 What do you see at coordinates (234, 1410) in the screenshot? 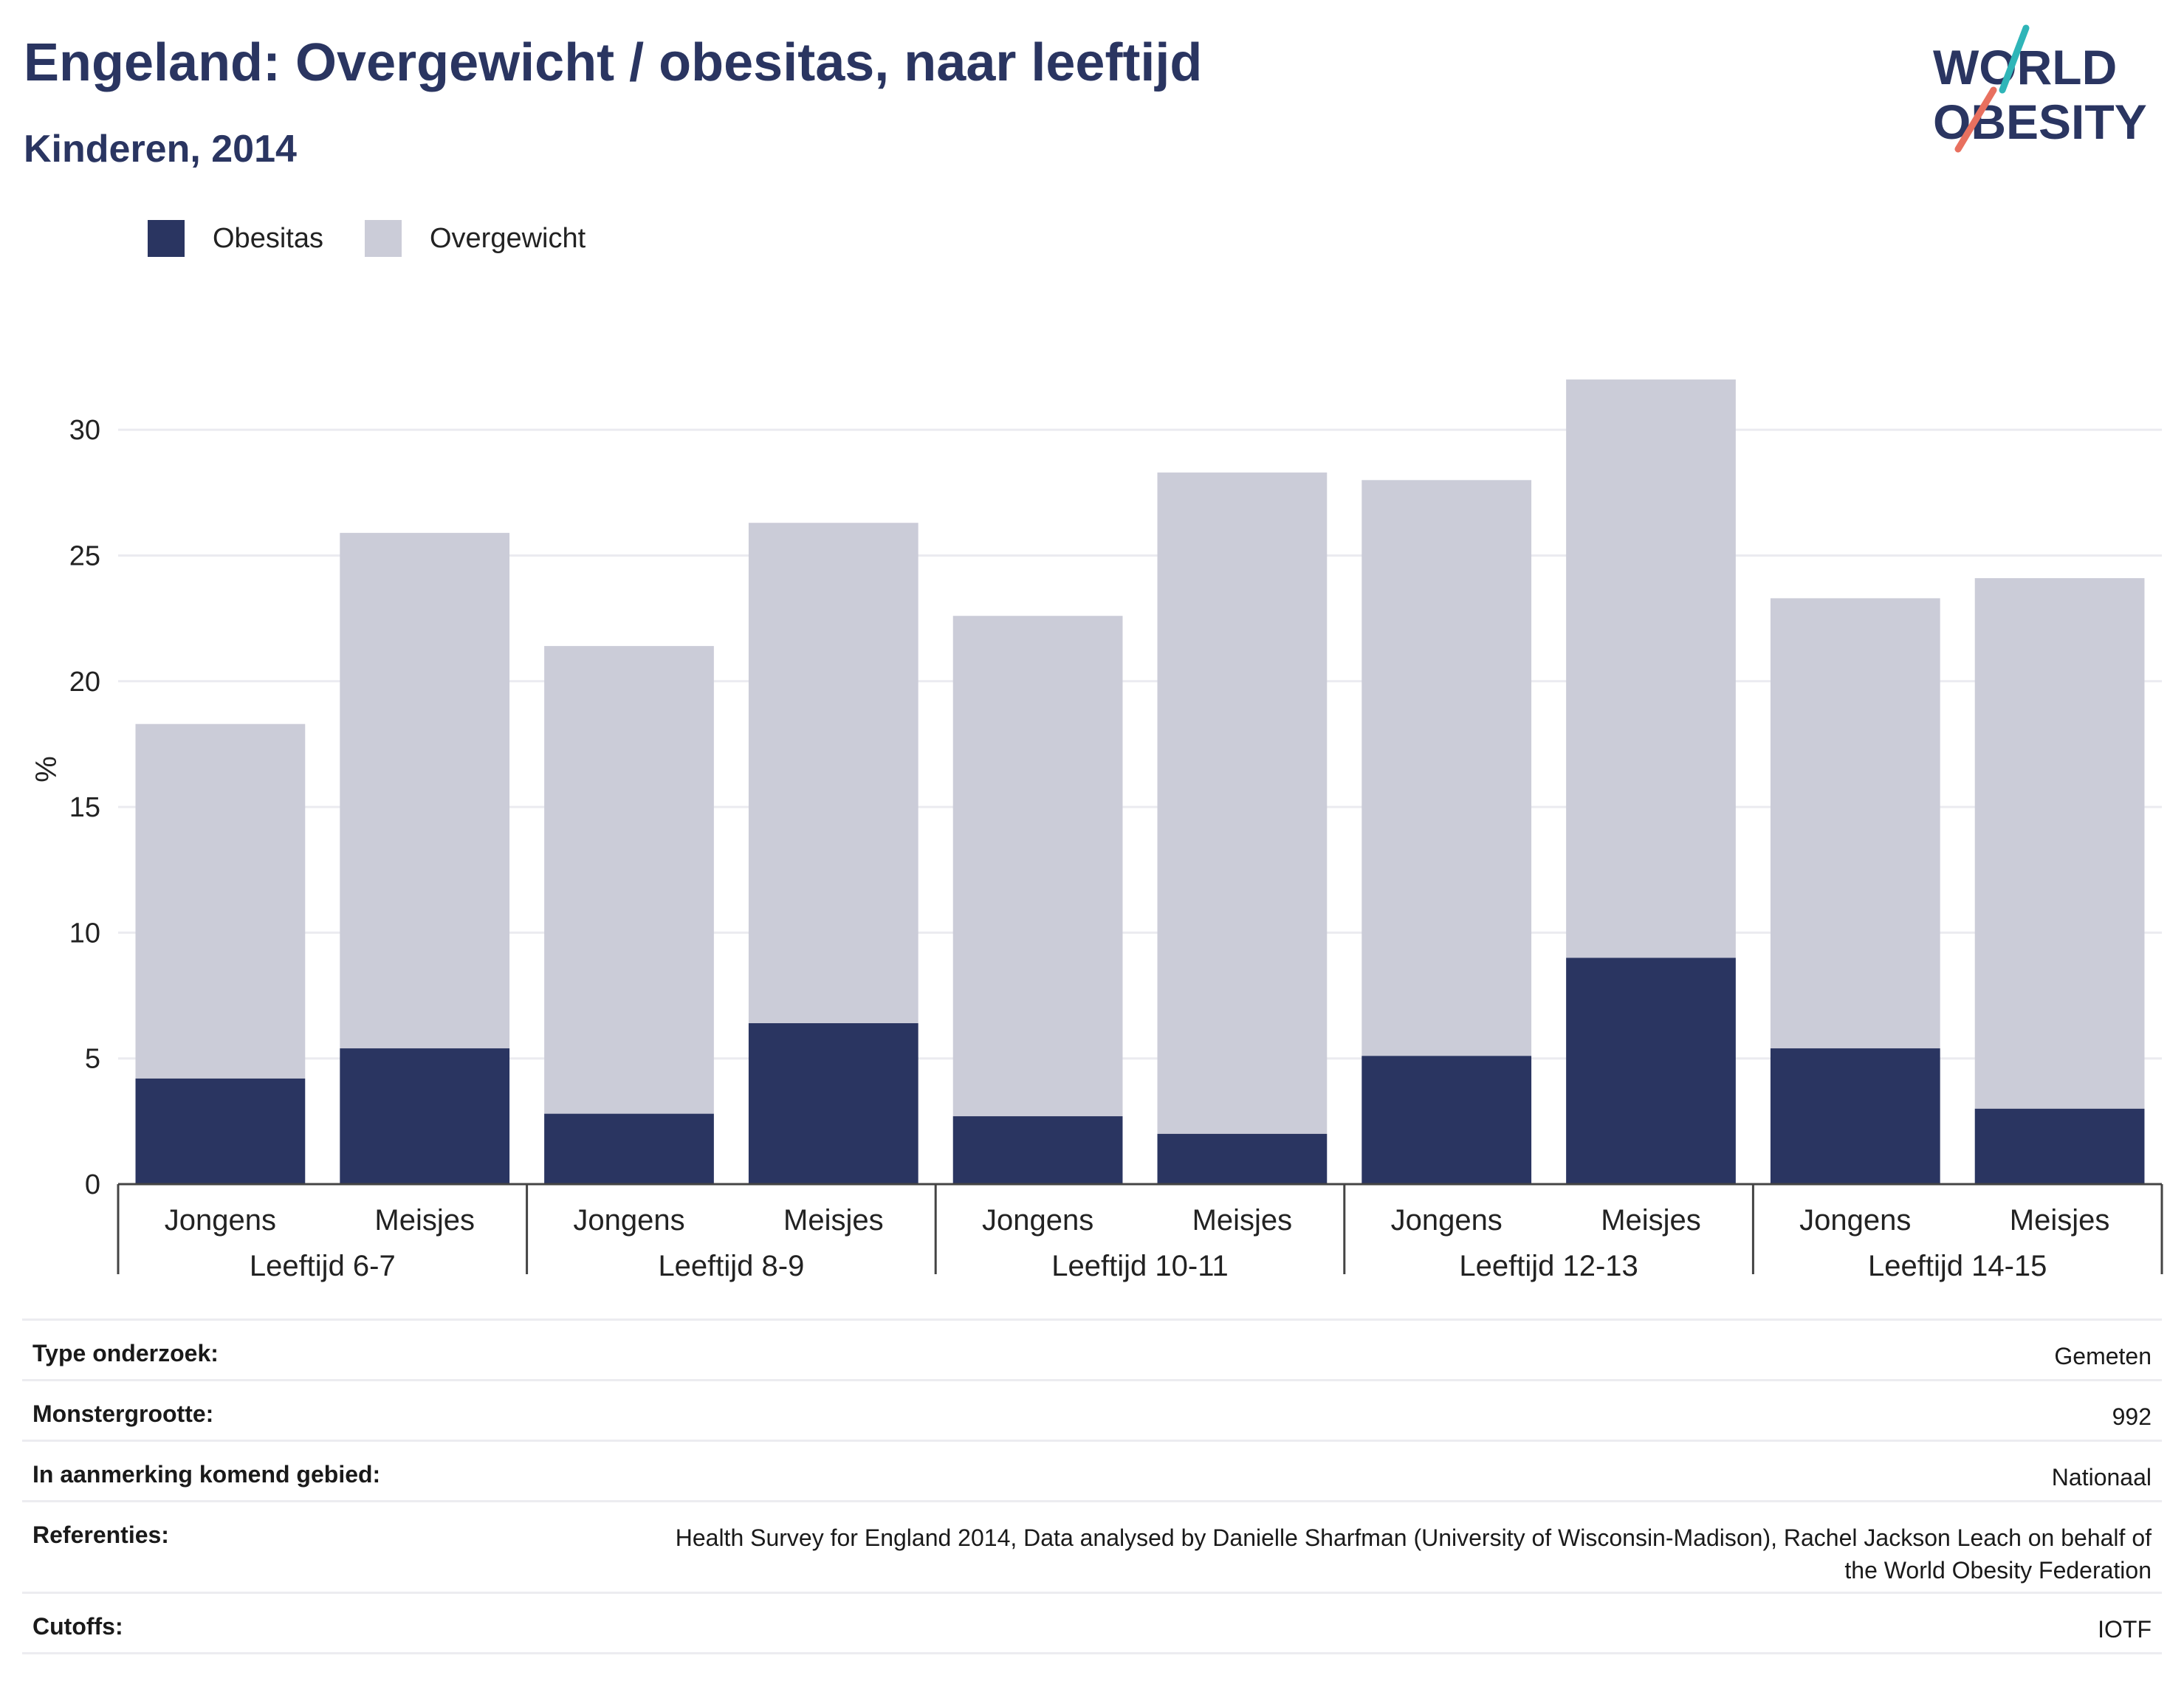
I see `info-label: Monstergrootte:` at bounding box center [234, 1410].